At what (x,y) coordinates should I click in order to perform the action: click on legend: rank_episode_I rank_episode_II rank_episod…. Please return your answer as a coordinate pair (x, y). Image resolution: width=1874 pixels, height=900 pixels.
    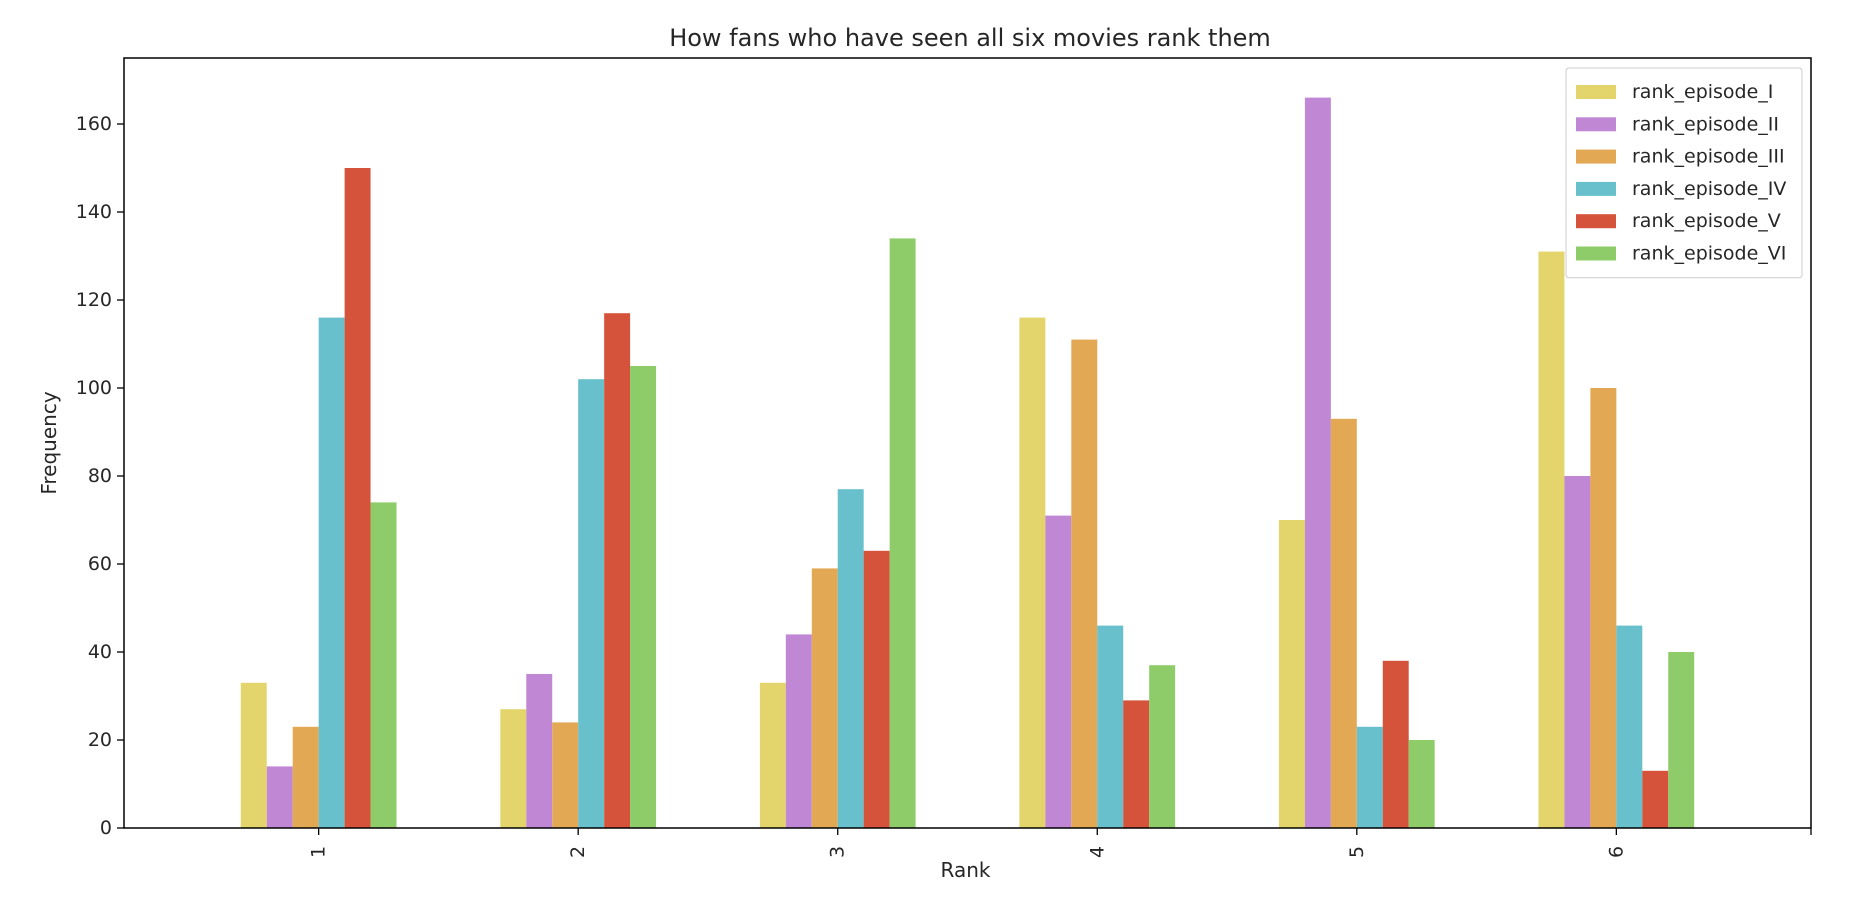
    Looking at the image, I should click on (1684, 173).